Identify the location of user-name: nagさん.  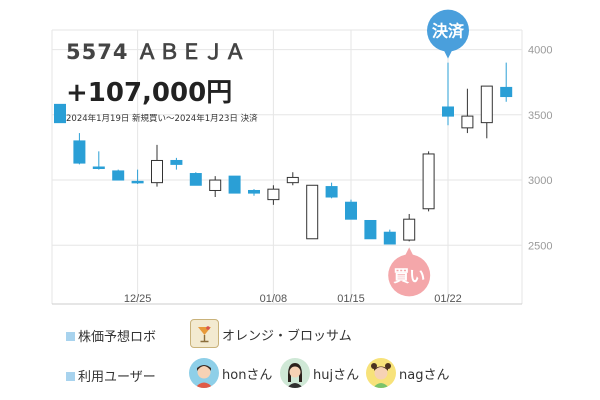
(424, 375).